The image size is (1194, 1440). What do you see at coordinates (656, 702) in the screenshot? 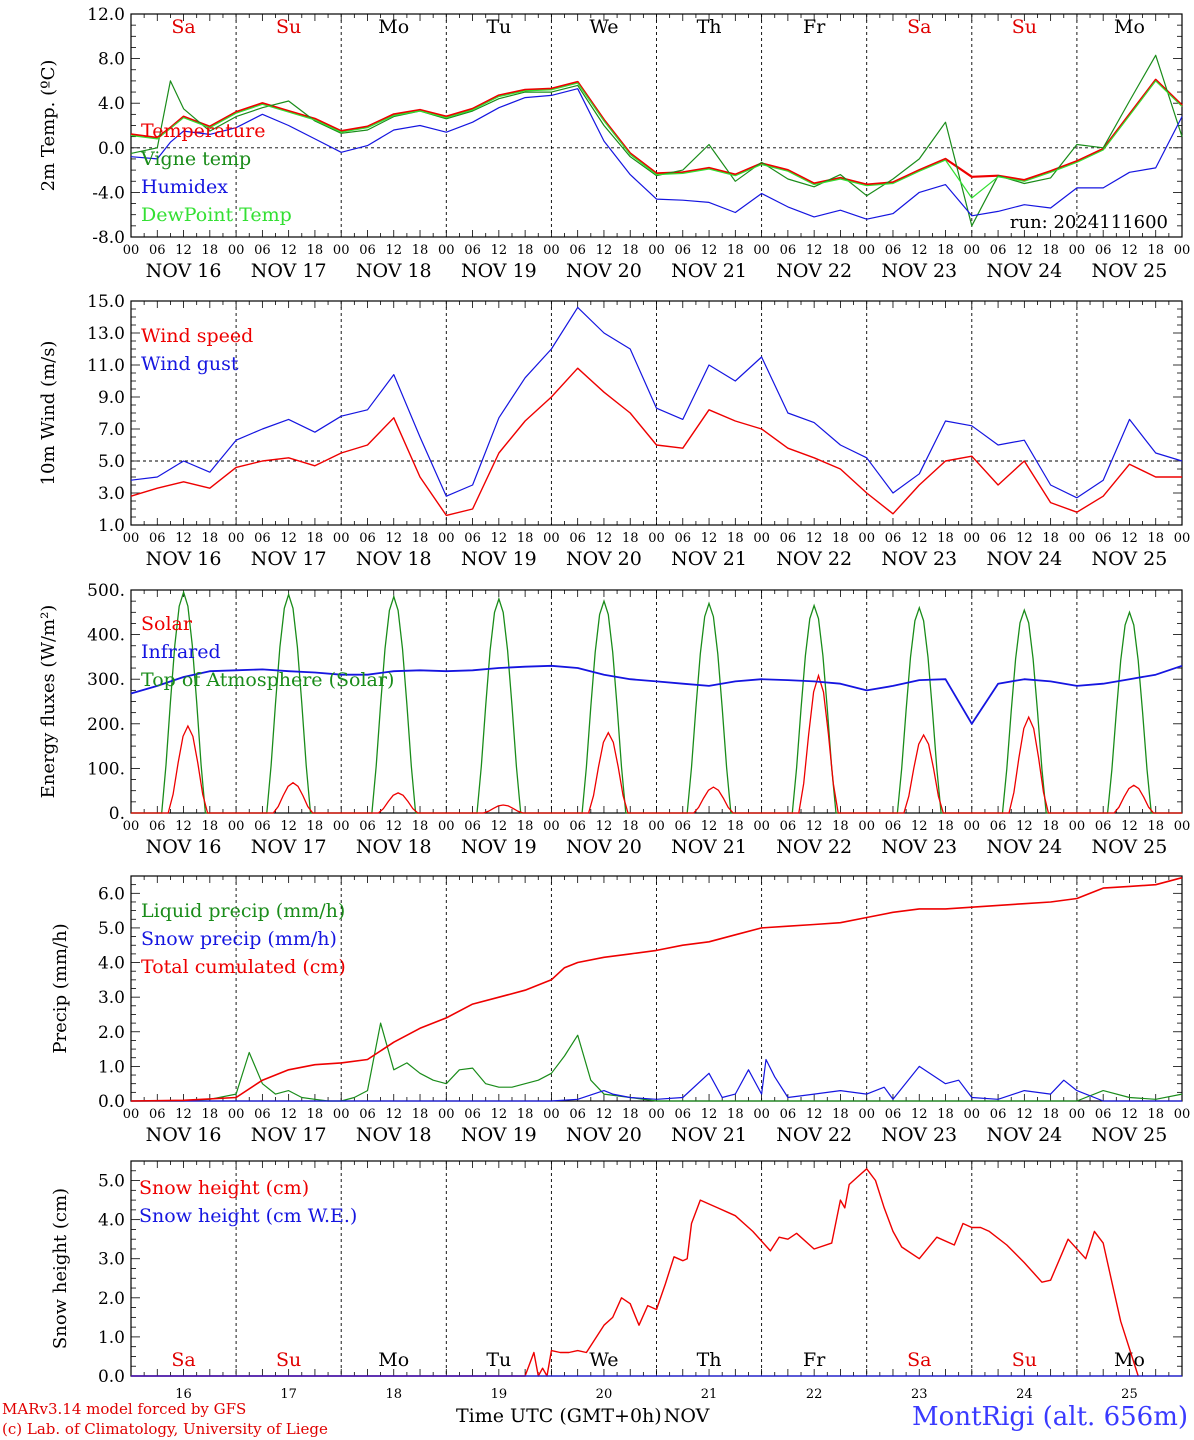
I see `series-toa-solar` at bounding box center [656, 702].